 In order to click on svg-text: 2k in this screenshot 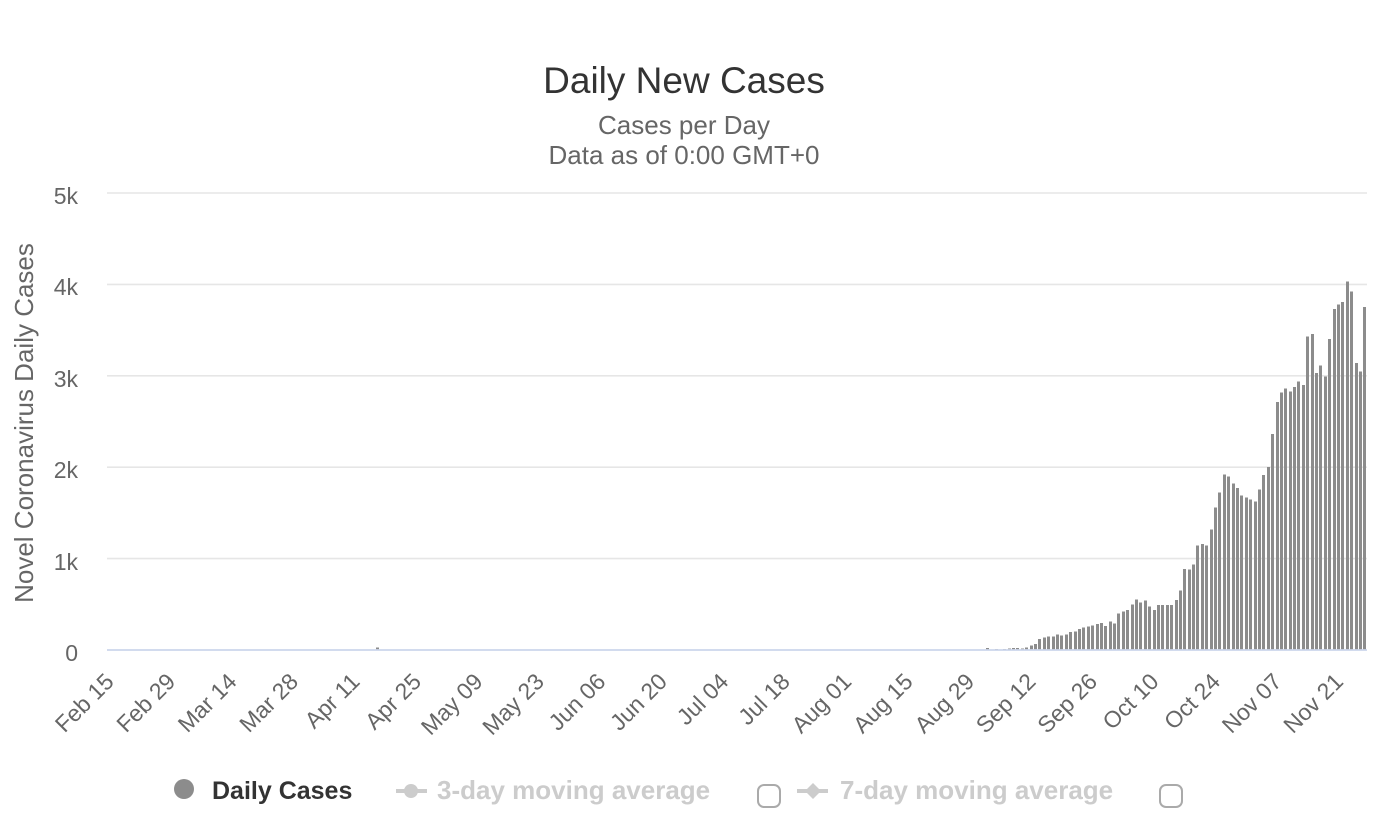, I will do `click(66, 470)`.